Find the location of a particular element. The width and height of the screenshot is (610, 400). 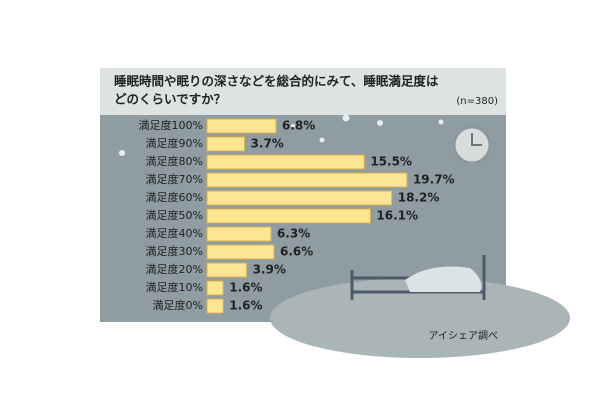

chart-title: 睡眠時間や眠りの深さなどを総合的にみて、睡眠満足度は is located at coordinates (276, 81).